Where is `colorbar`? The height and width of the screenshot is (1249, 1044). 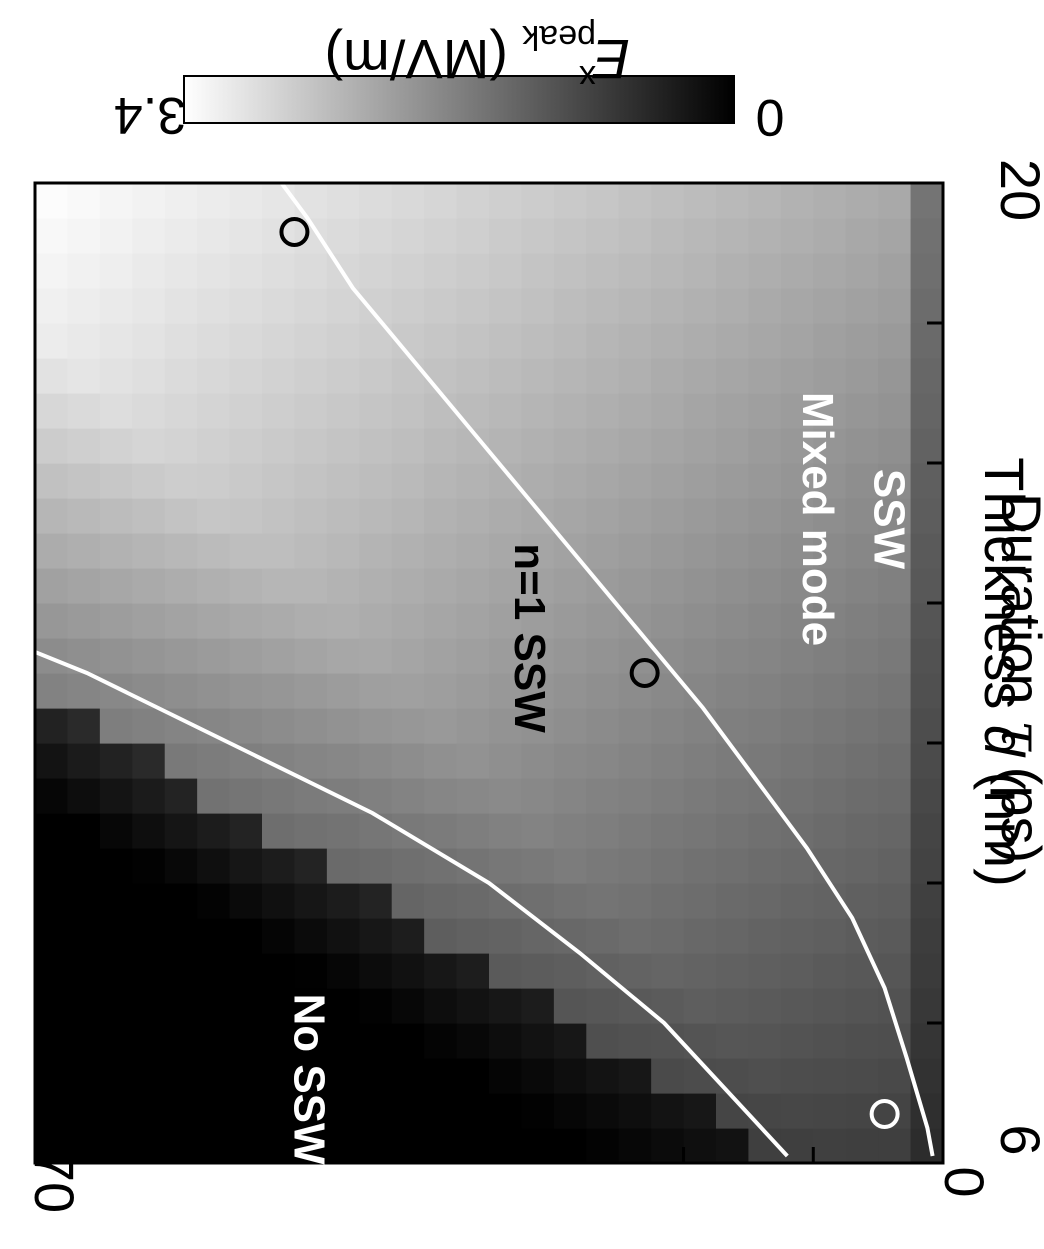
colorbar is located at coordinates (459, 99).